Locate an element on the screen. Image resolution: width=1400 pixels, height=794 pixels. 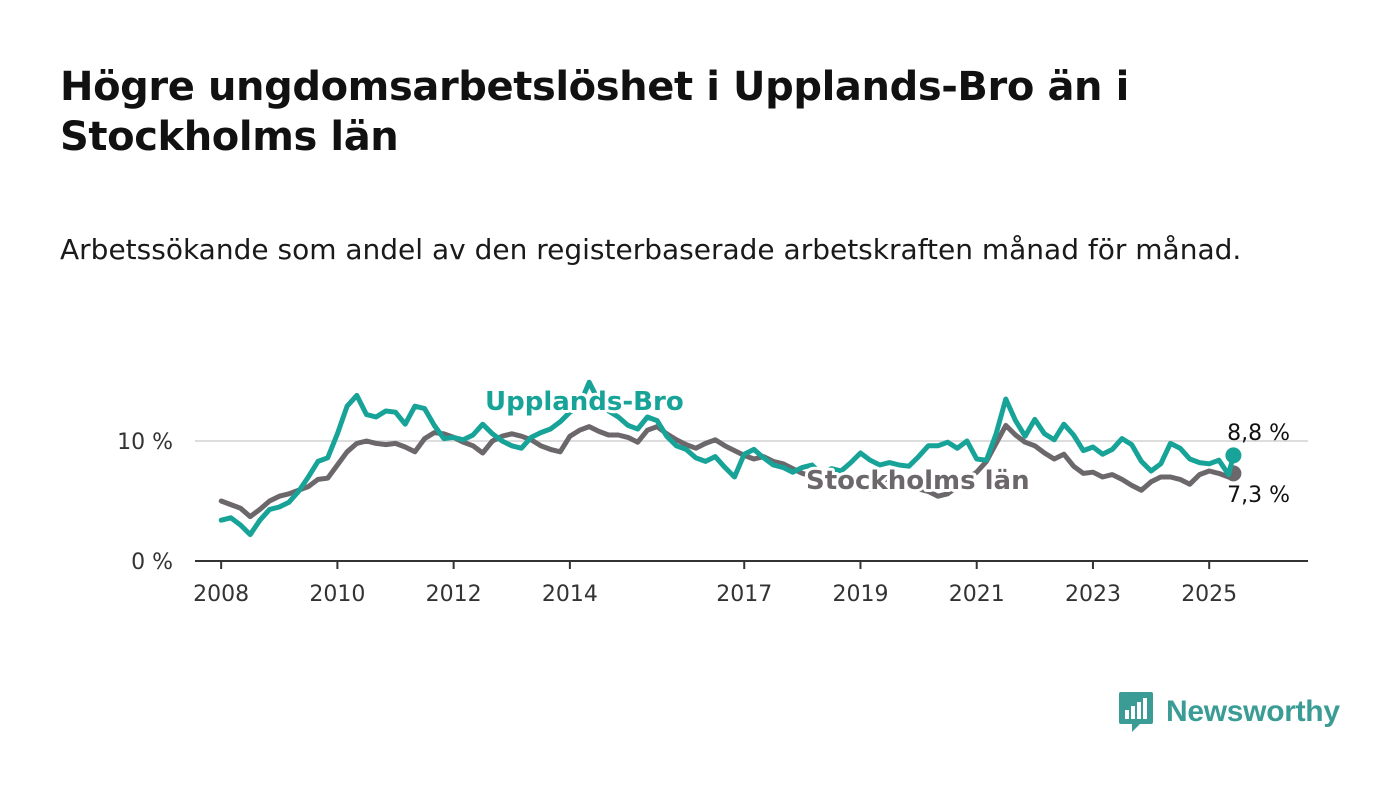
x-tick-label: 2021 is located at coordinates (977, 594).